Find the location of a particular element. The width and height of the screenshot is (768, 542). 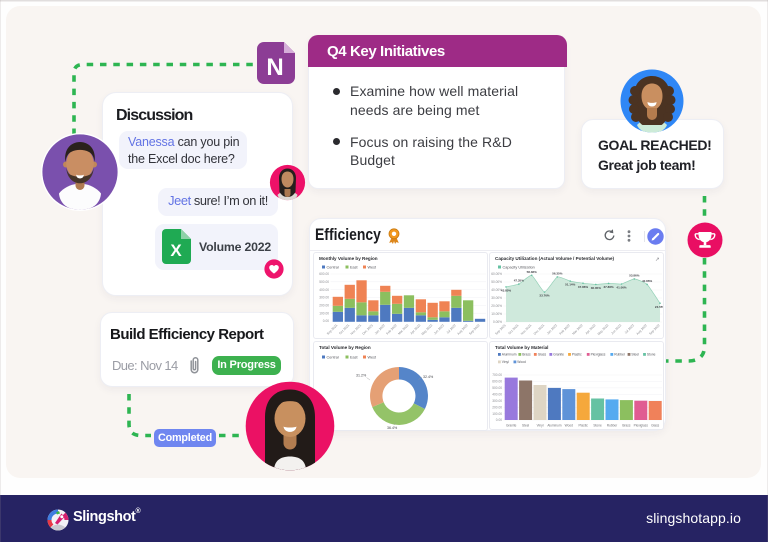

svg-text: 51.14% is located at coordinates (570, 285).